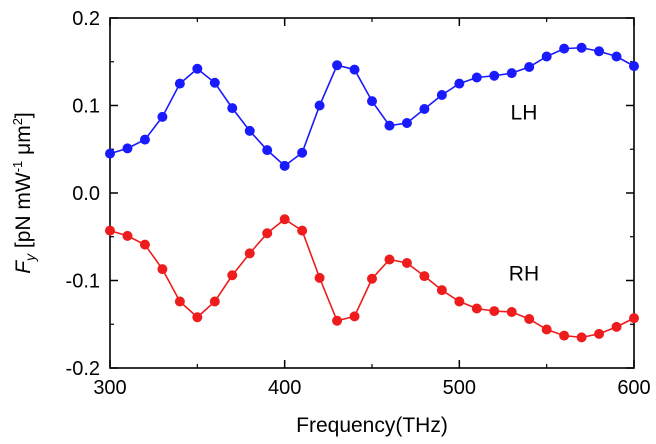 The width and height of the screenshot is (656, 444). Describe the element at coordinates (23, 267) in the screenshot. I see `y-axis-symbol: F` at that location.